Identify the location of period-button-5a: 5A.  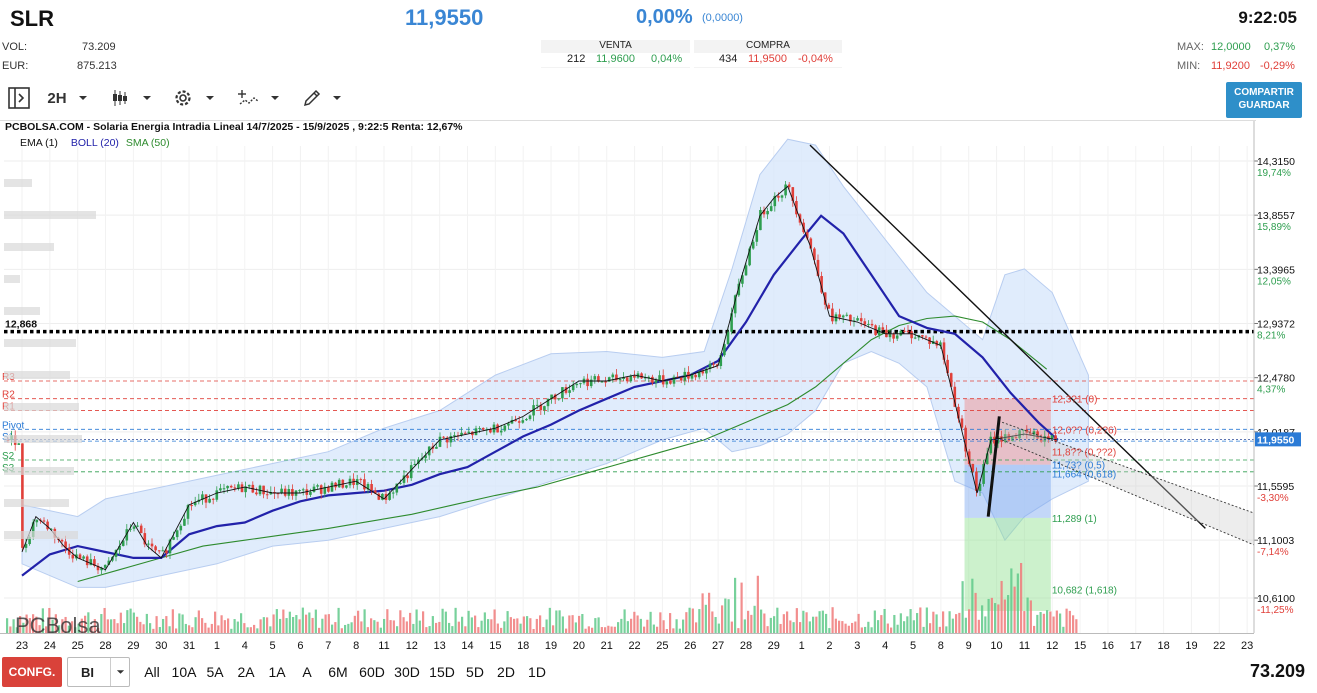
(215, 672).